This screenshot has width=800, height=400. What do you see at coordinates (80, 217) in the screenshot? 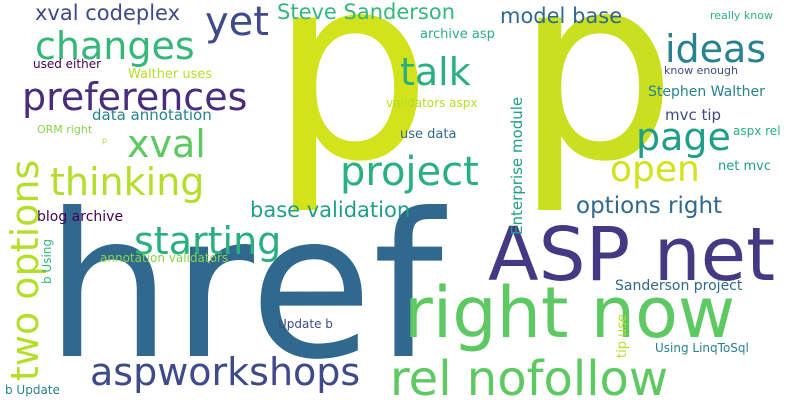
I see `word-blog-archive: blog archive` at bounding box center [80, 217].